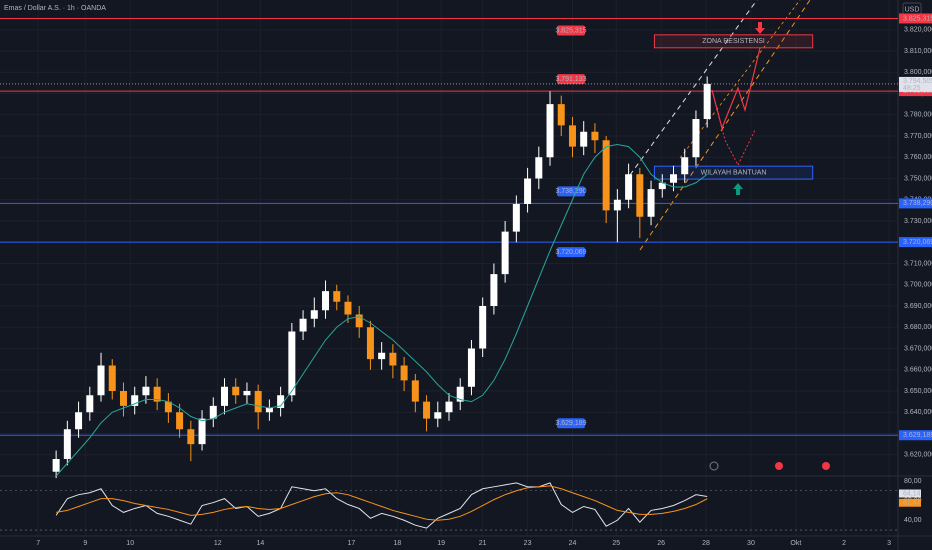 This screenshot has width=932, height=550. I want to click on event-icon, so click(826, 466).